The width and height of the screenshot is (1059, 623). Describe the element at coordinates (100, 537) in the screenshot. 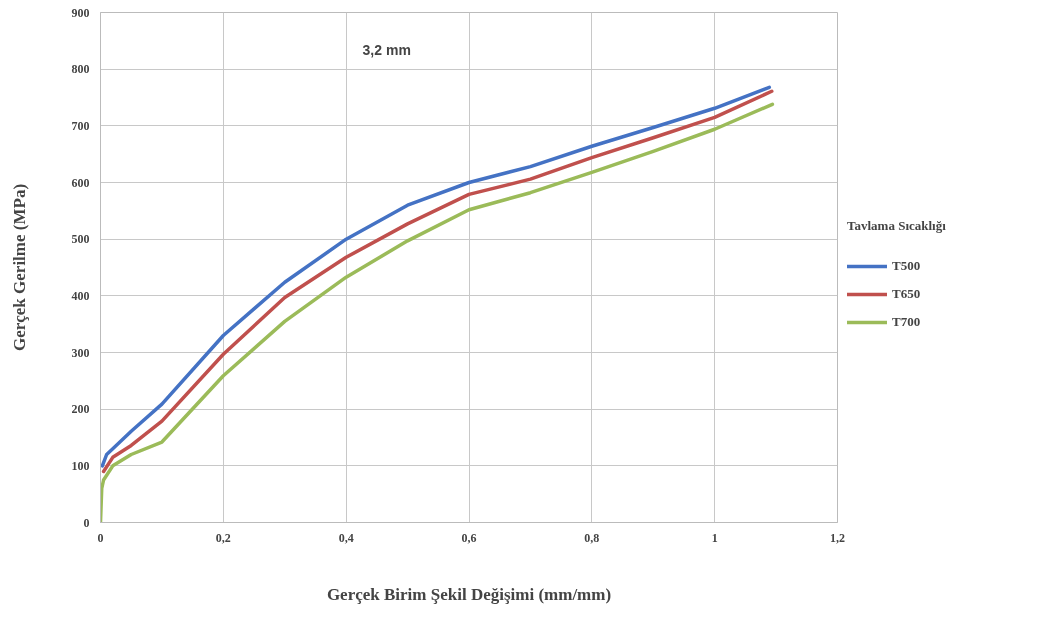

I see `x-tick-label: 0` at that location.